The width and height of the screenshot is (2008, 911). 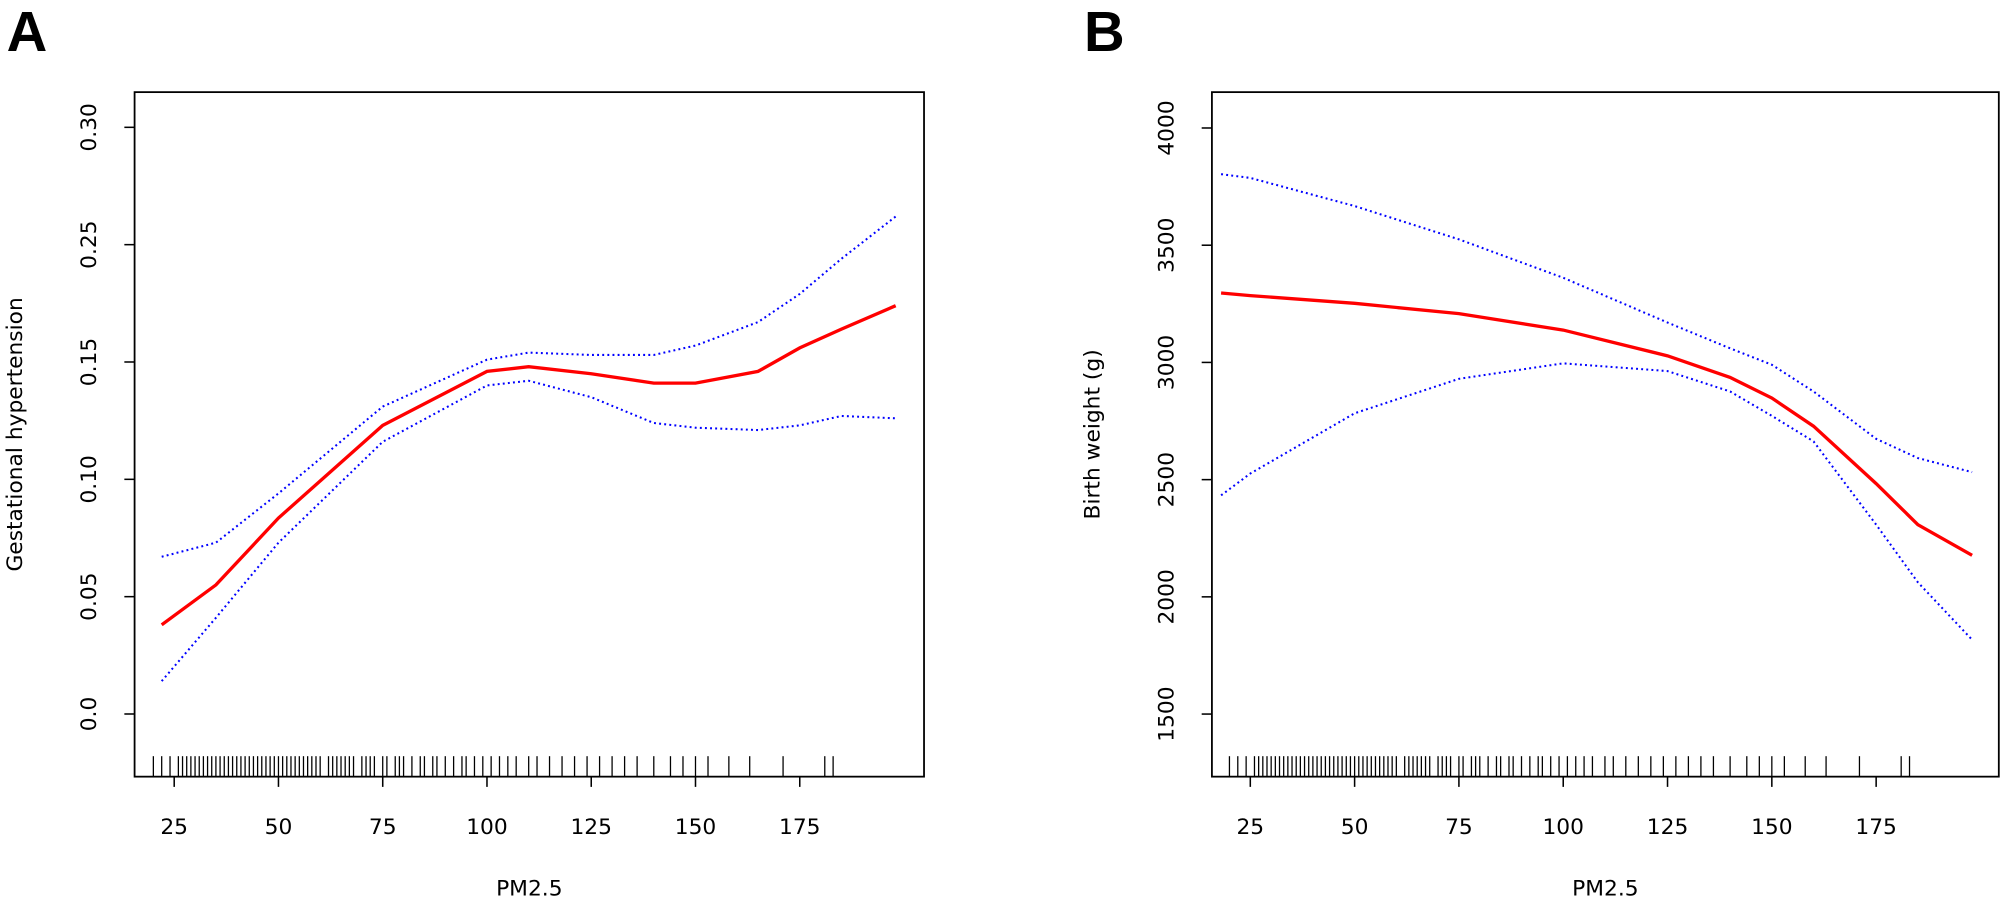 What do you see at coordinates (89, 127) in the screenshot?
I see `y-tick-label: 0.30` at bounding box center [89, 127].